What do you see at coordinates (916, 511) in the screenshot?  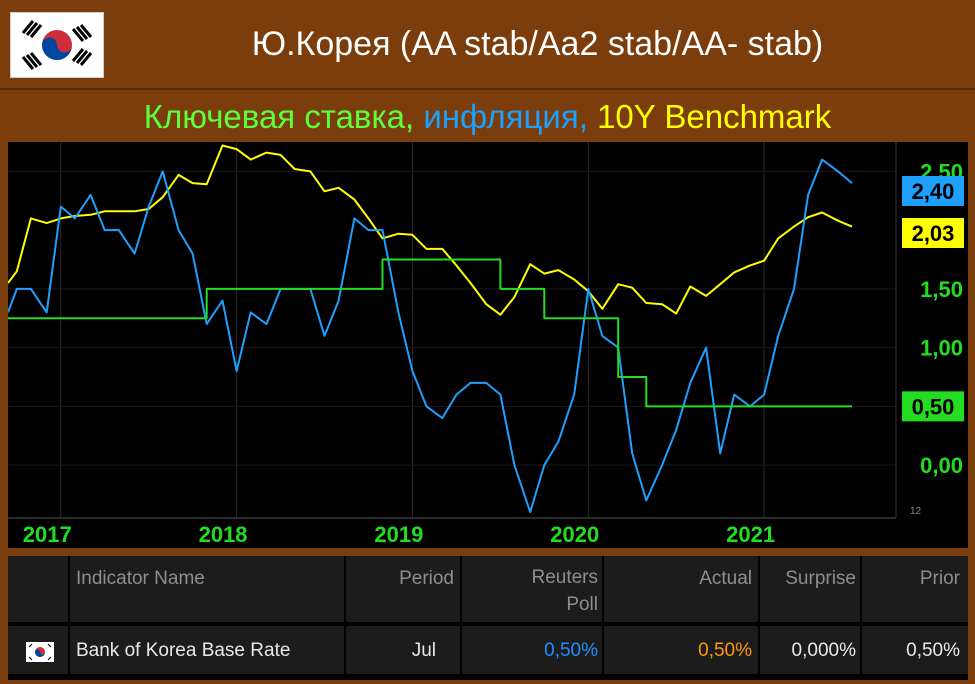 I see `y-axis-footer-label: 12` at bounding box center [916, 511].